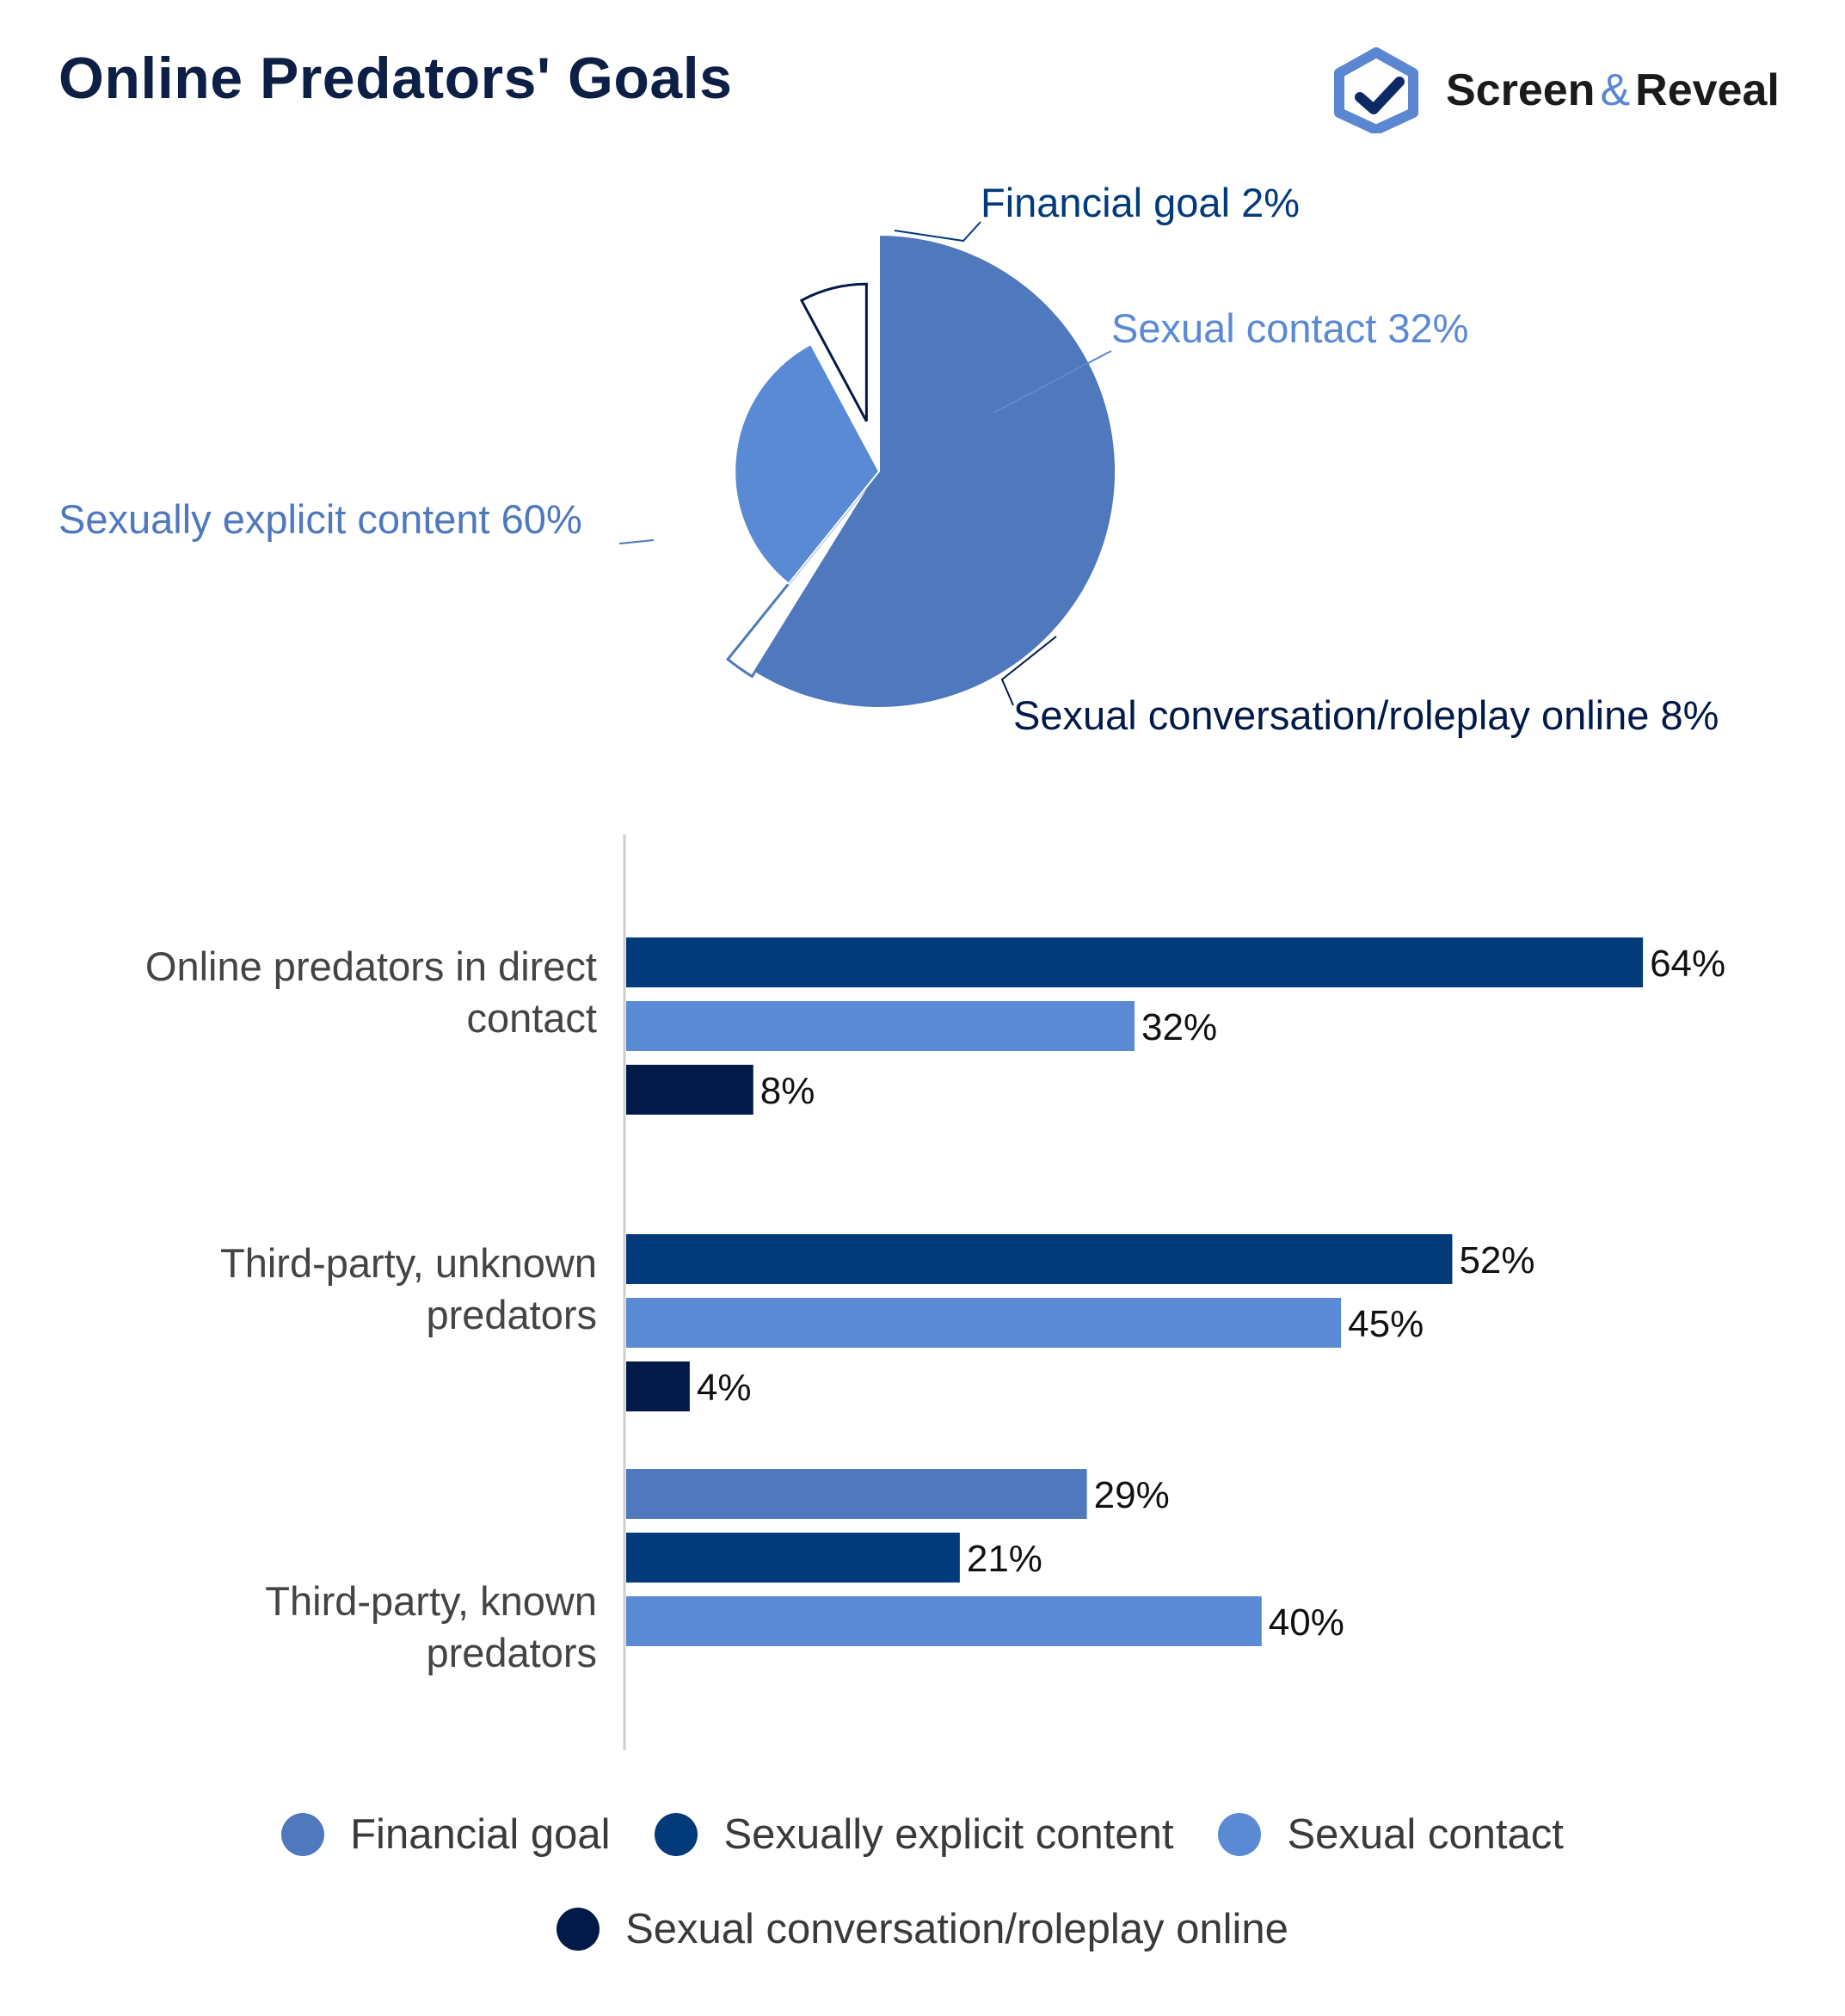 The width and height of the screenshot is (1845, 2016). Describe the element at coordinates (1179, 1027) in the screenshot. I see `bar-value-label: 32%` at that location.